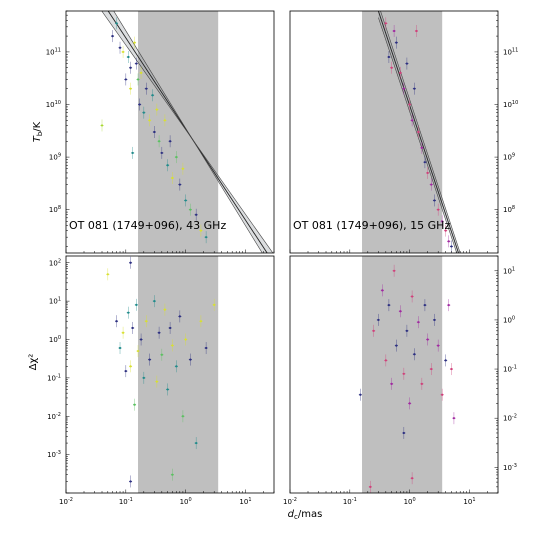  What do you see at coordinates (55, 339) in the screenshot?
I see `y-tick-label: 10⁰` at bounding box center [55, 339].